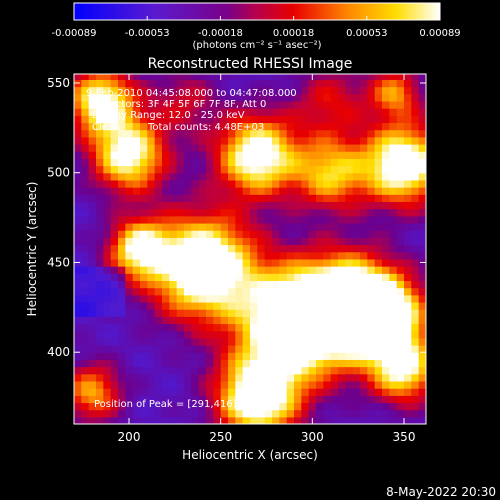  Describe the element at coordinates (312, 437) in the screenshot. I see `x-tick-label: 300` at that location.